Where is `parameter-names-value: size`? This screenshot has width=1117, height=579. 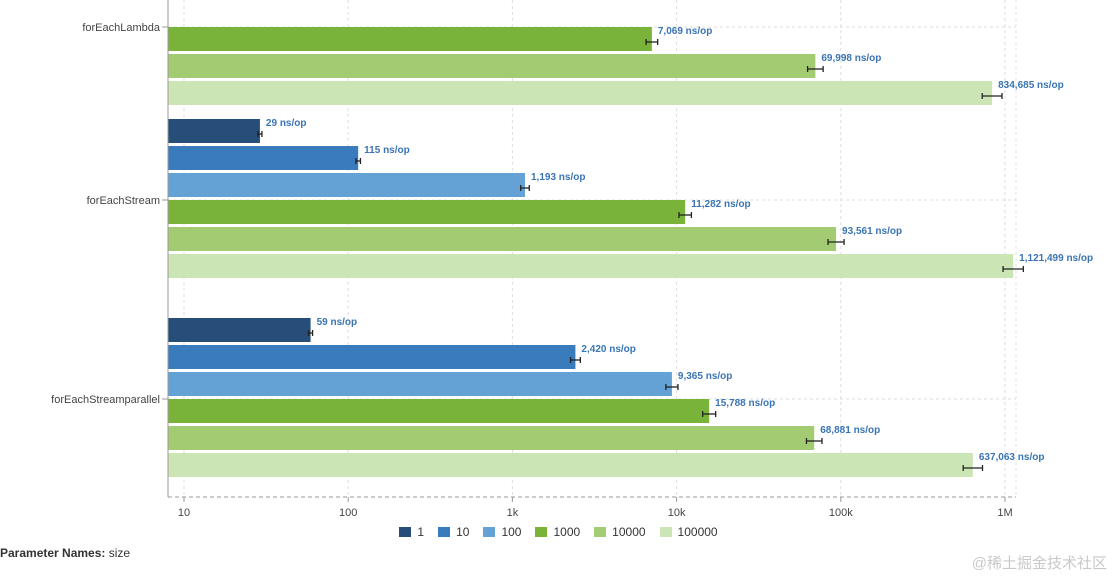
parameter-names-value: size is located at coordinates (119, 553).